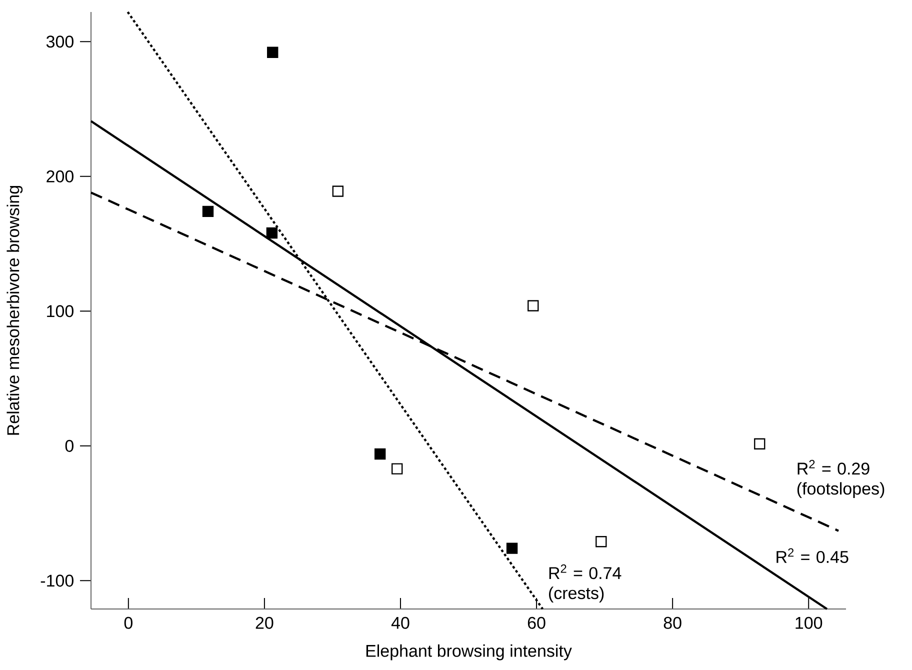 The width and height of the screenshot is (912, 670). I want to click on annotation: R$^{2}$ = 0.74 (crests), so click(585, 583).